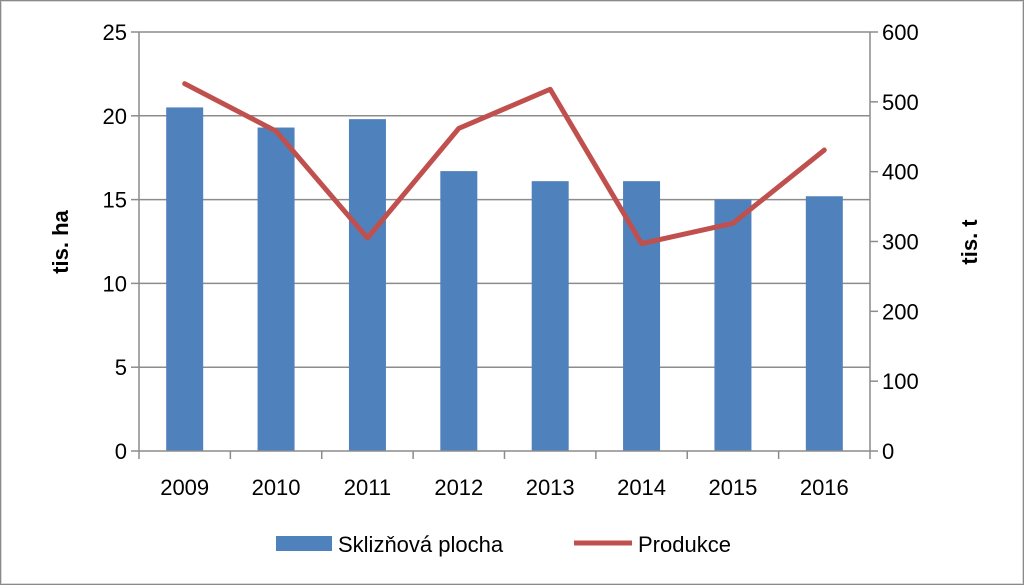 Image resolution: width=1024 pixels, height=585 pixels. What do you see at coordinates (824, 487) in the screenshot?
I see `x-tick-label: 2016` at bounding box center [824, 487].